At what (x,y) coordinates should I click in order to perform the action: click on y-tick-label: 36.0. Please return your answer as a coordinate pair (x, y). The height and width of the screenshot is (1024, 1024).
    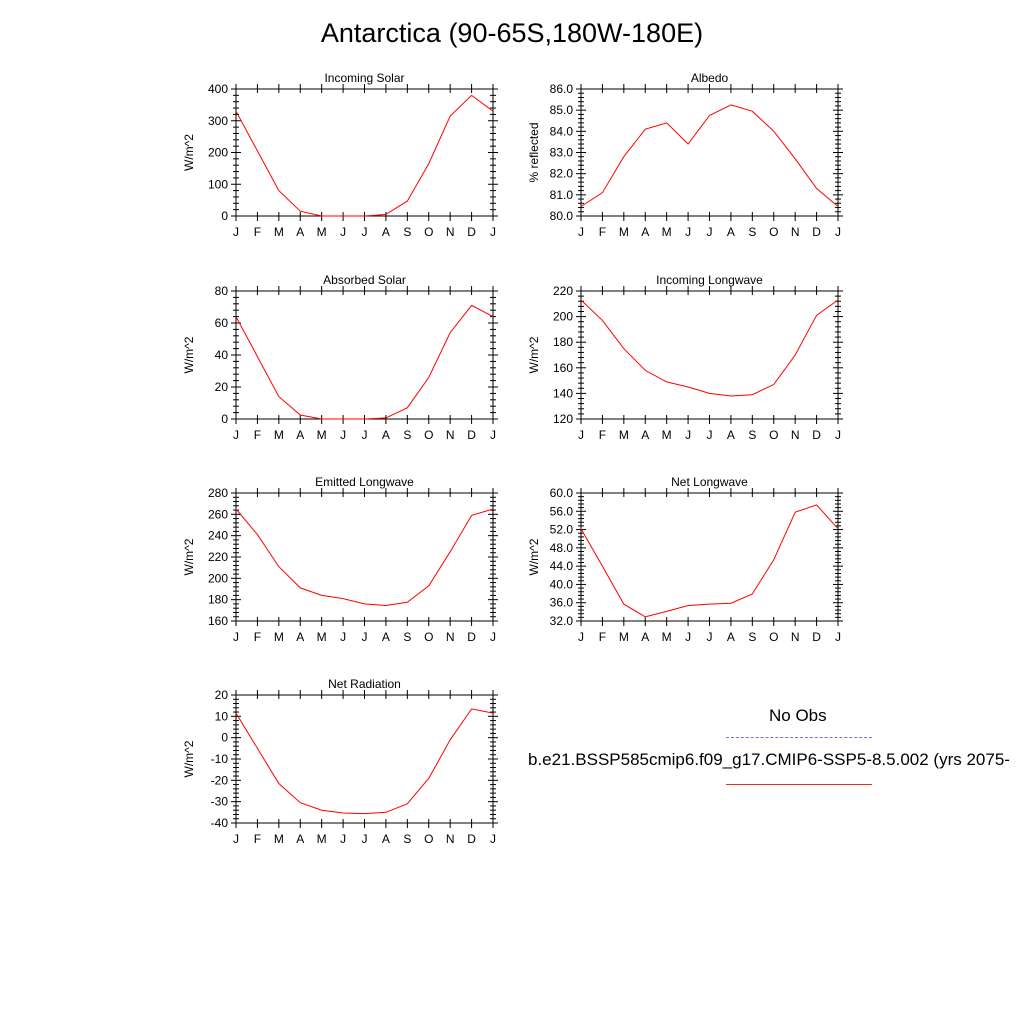
    Looking at the image, I should click on (562, 603).